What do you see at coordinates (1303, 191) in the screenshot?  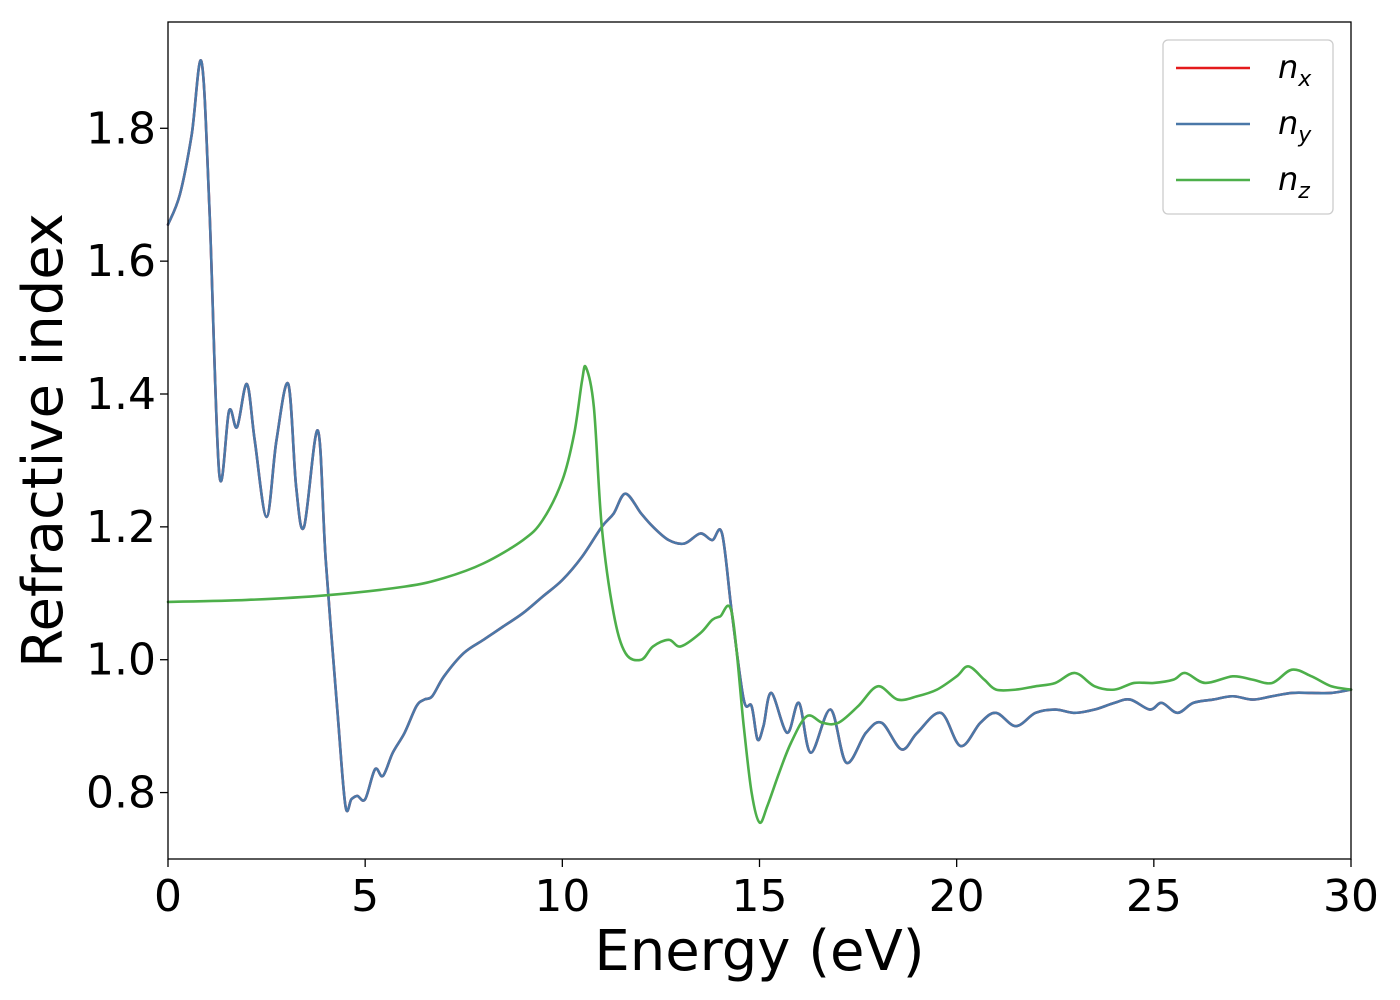 I see `legend-label-subscript: z` at bounding box center [1303, 191].